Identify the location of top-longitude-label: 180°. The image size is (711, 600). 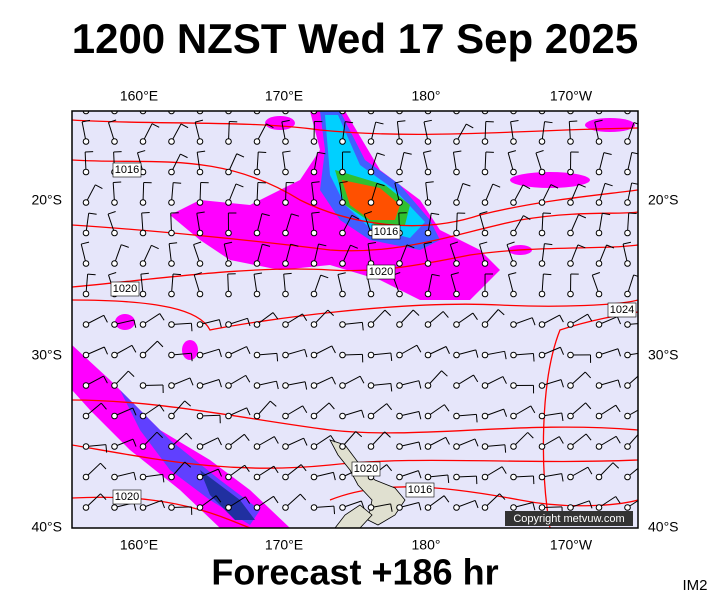
(426, 96).